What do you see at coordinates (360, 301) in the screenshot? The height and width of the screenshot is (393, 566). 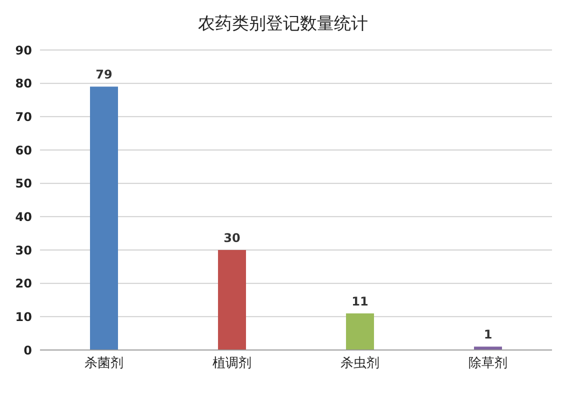 I see `data-label: 11` at bounding box center [360, 301].